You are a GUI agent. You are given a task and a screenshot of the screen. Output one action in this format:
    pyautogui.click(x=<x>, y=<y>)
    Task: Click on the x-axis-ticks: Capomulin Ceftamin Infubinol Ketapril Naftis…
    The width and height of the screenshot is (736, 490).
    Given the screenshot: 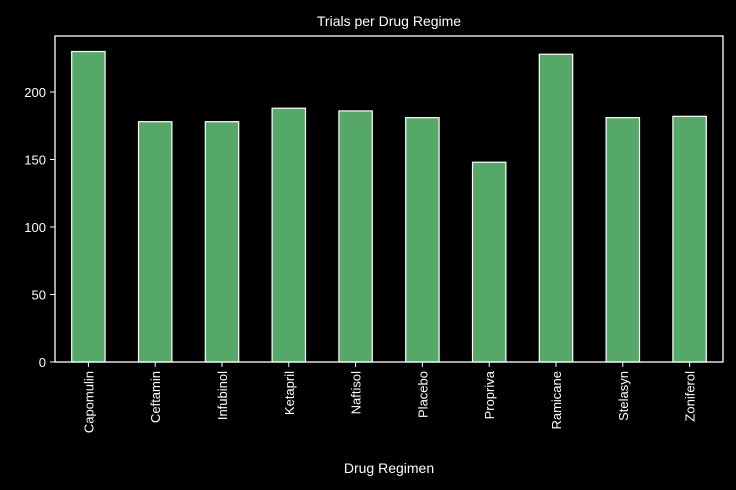 What is the action you would take?
    pyautogui.click(x=389, y=397)
    